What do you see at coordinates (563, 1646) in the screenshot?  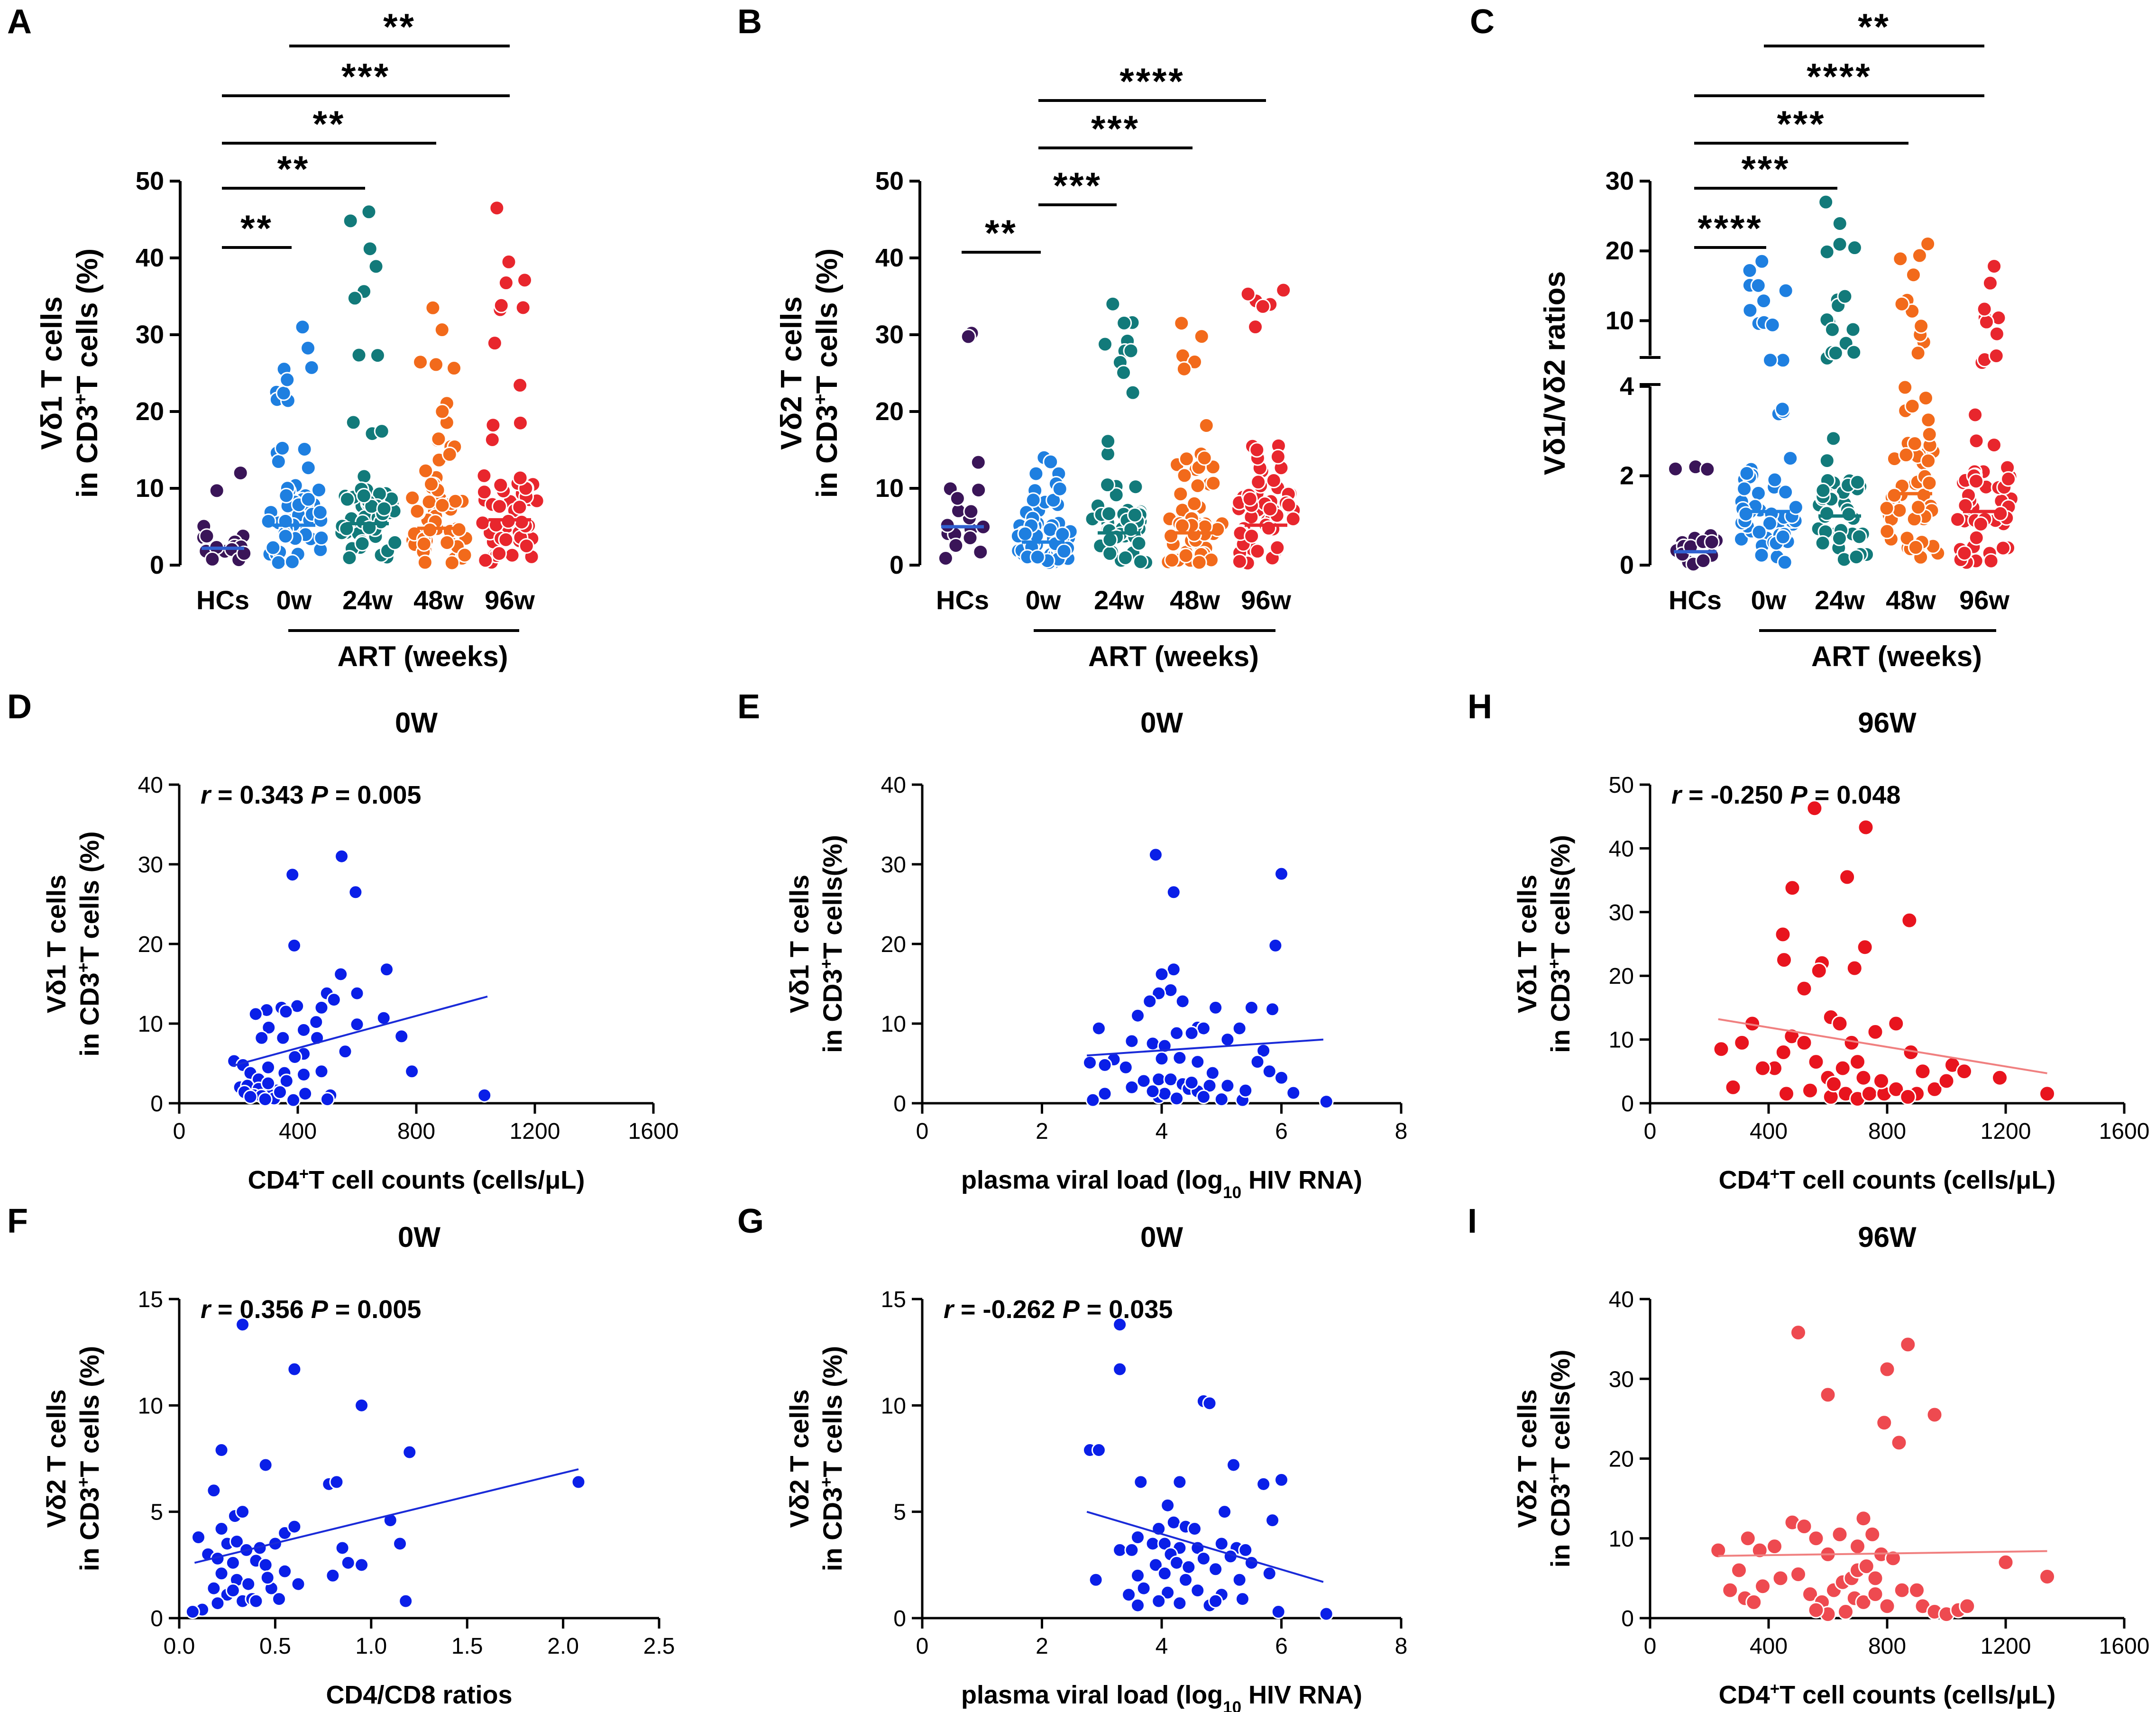 I see `x-tick-label: 2.0` at bounding box center [563, 1646].